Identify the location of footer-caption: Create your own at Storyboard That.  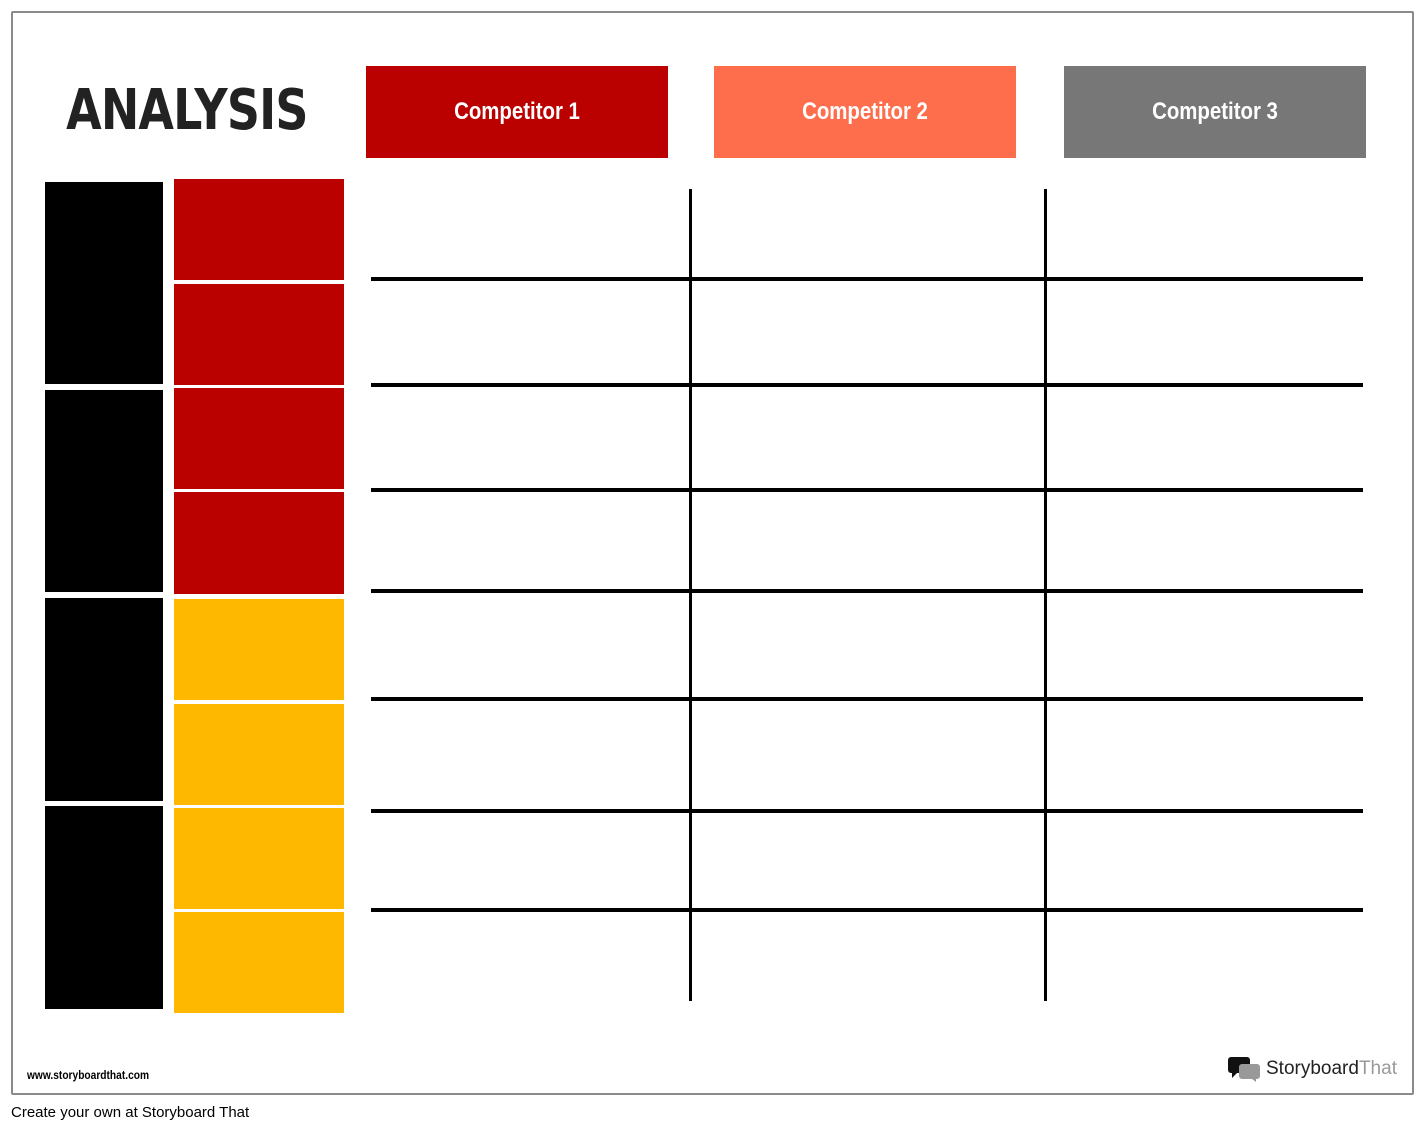
(130, 1112).